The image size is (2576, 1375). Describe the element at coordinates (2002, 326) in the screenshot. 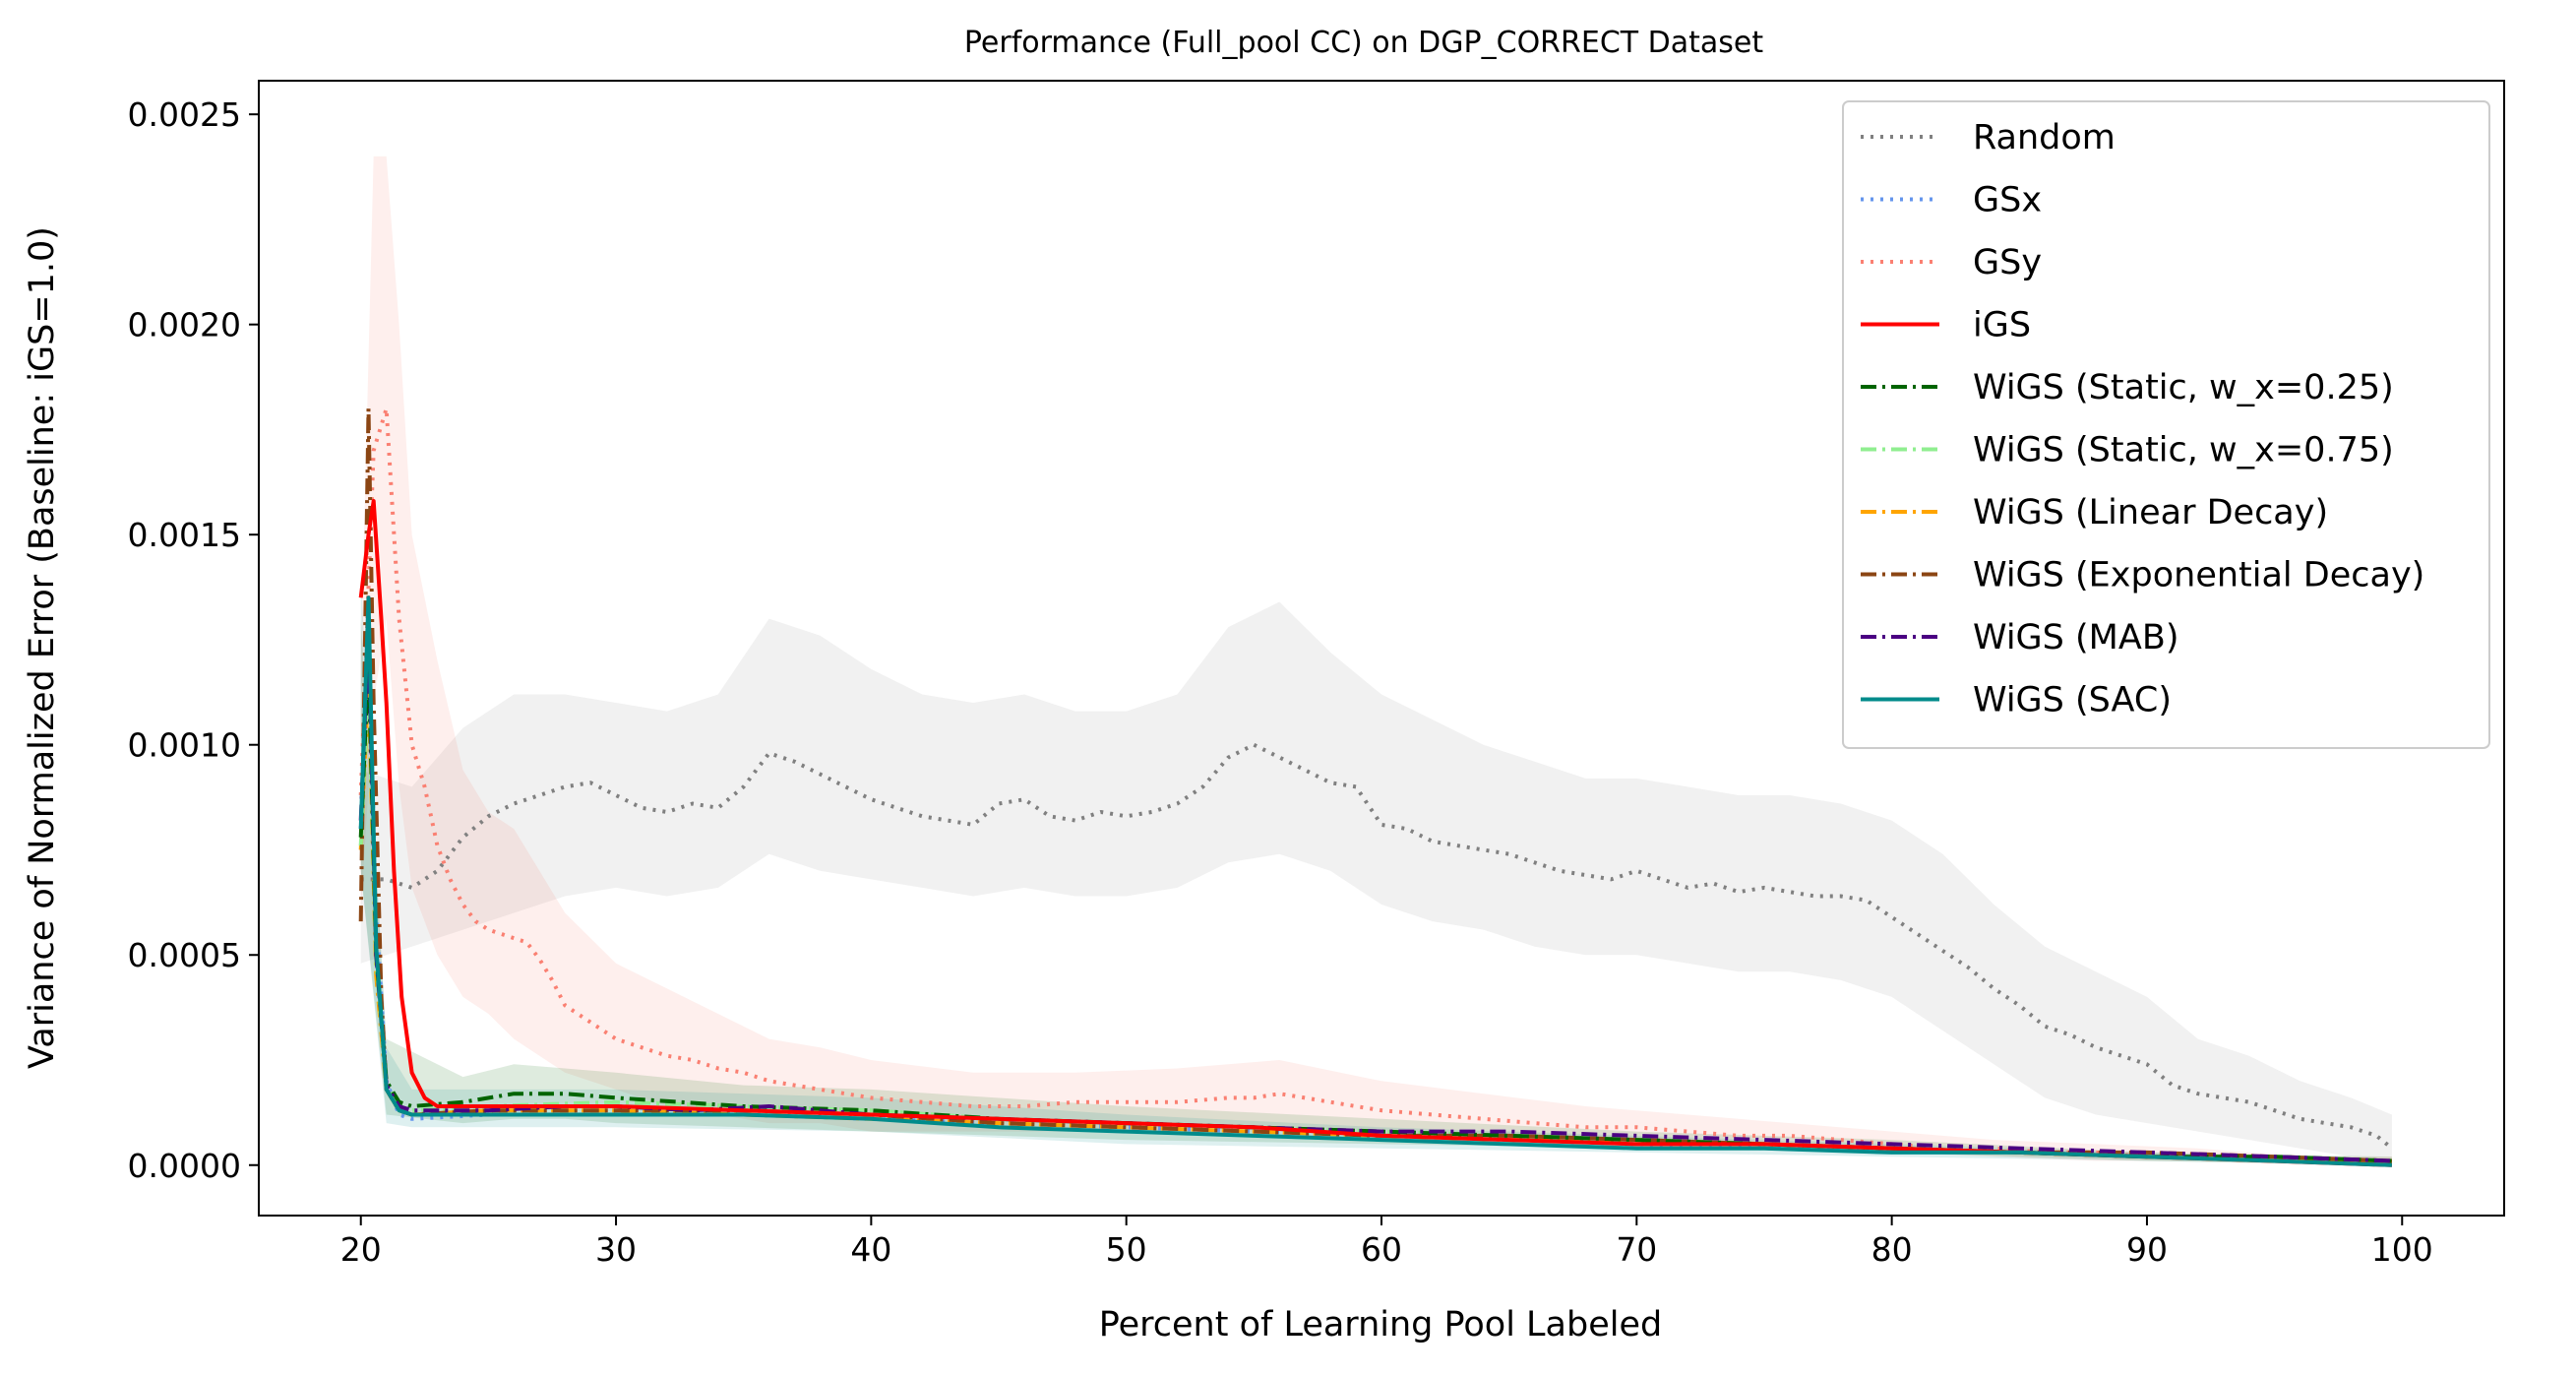

I see `legend-label: iGS` at that location.